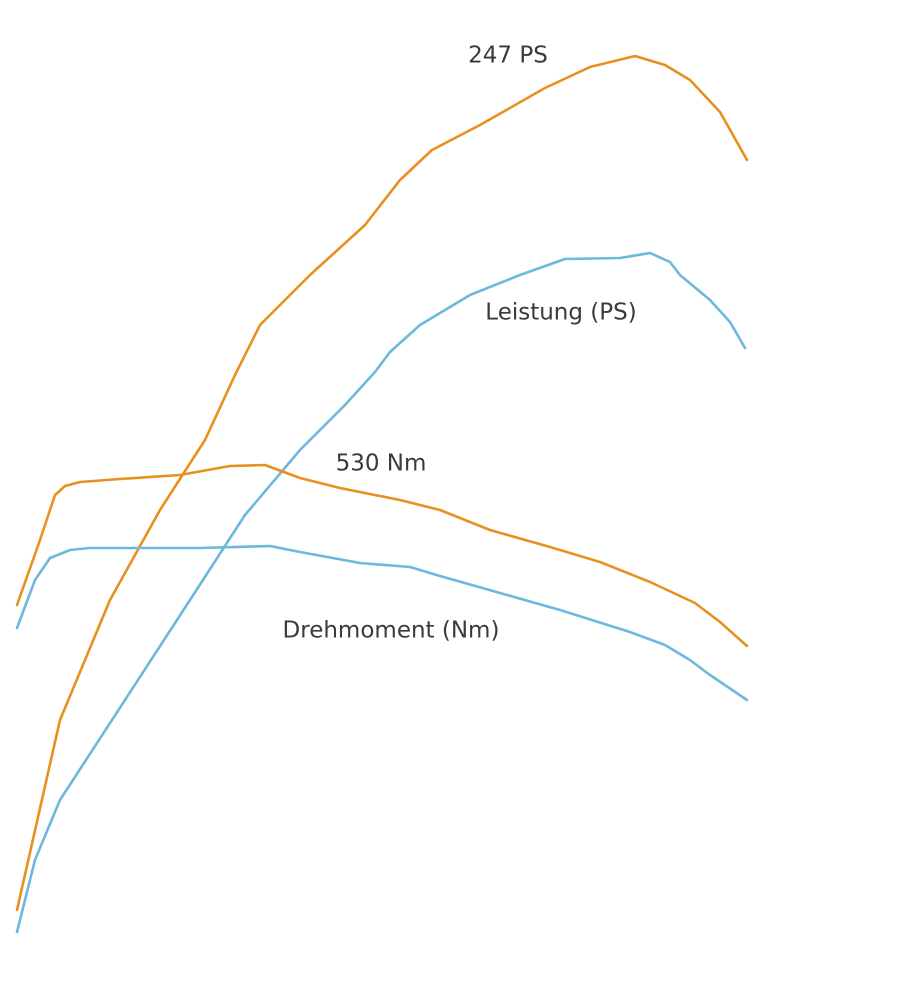 Image resolution: width=898 pixels, height=1008 pixels. I want to click on torque-curve-stock, so click(382, 623).